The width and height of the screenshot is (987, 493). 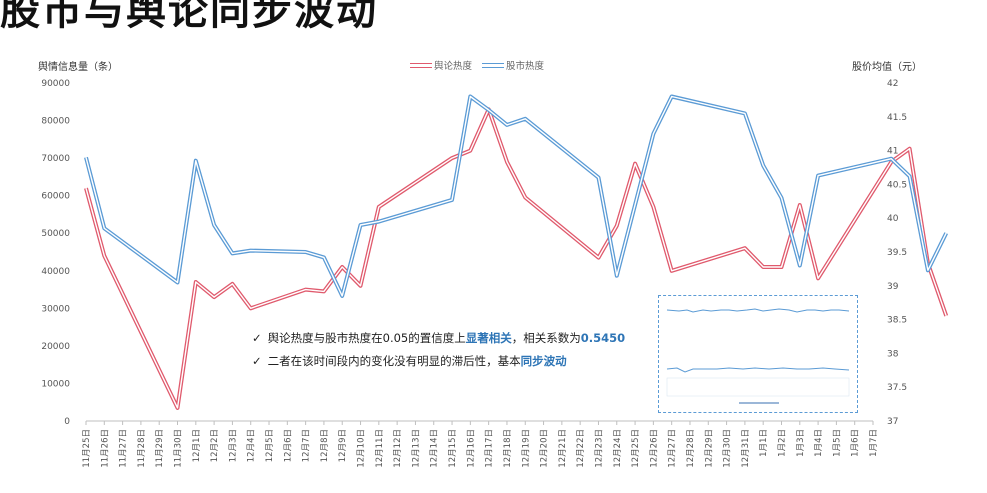 I want to click on y-left-tick-label: 60000, so click(x=55, y=197).